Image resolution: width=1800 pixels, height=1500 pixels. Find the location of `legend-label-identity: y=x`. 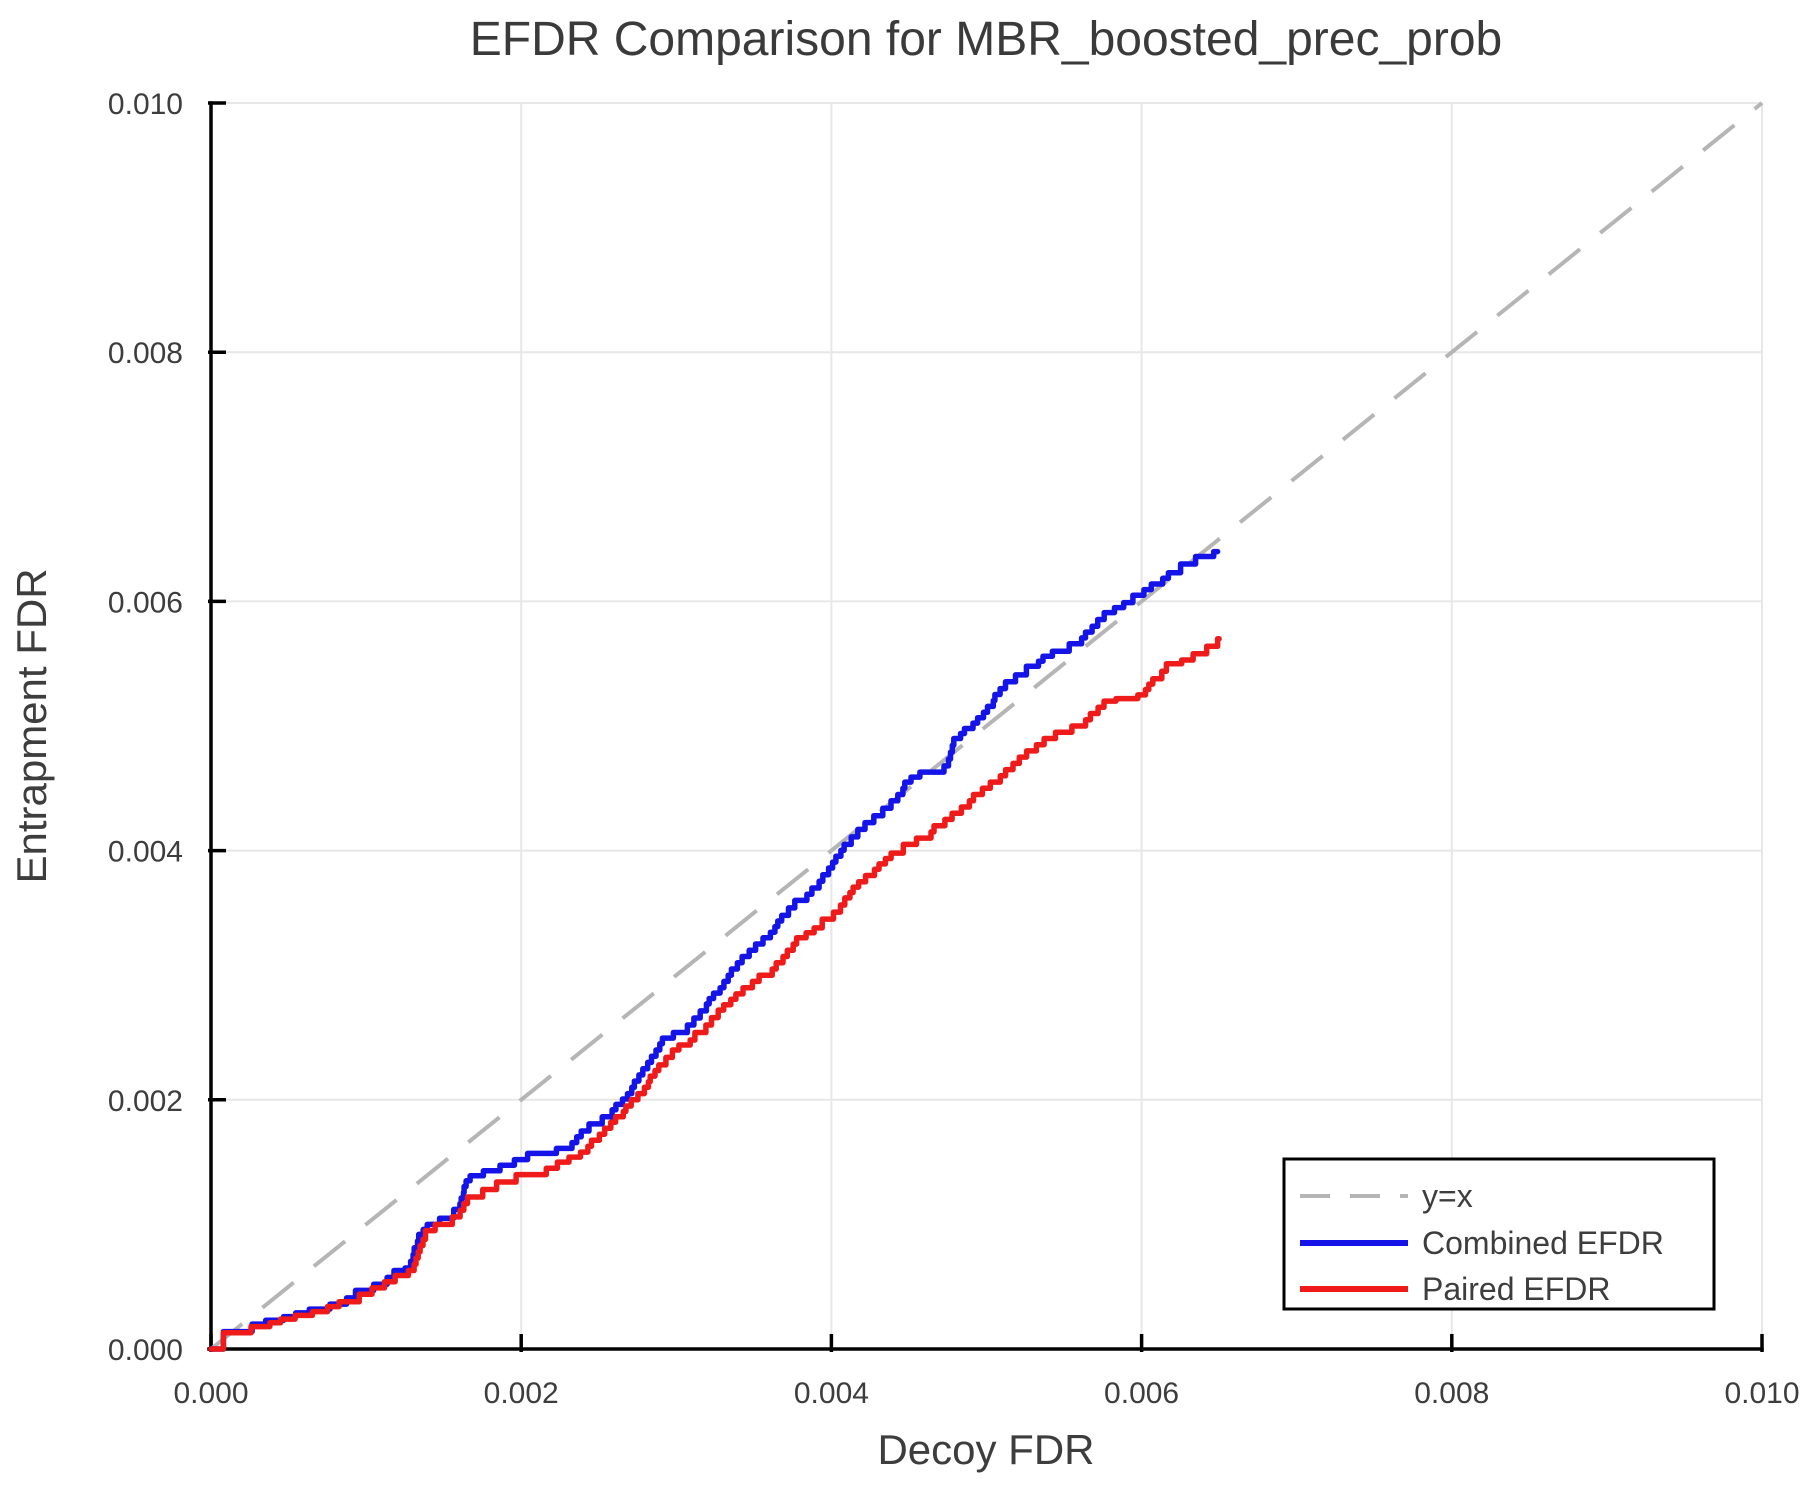

legend-label-identity: y=x is located at coordinates (1447, 1196).